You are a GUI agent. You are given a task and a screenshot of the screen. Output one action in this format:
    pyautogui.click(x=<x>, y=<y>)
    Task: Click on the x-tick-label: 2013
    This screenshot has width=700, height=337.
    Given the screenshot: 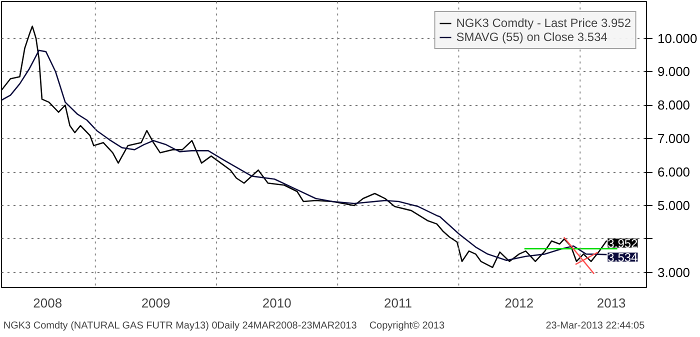 What is the action you would take?
    pyautogui.click(x=611, y=303)
    